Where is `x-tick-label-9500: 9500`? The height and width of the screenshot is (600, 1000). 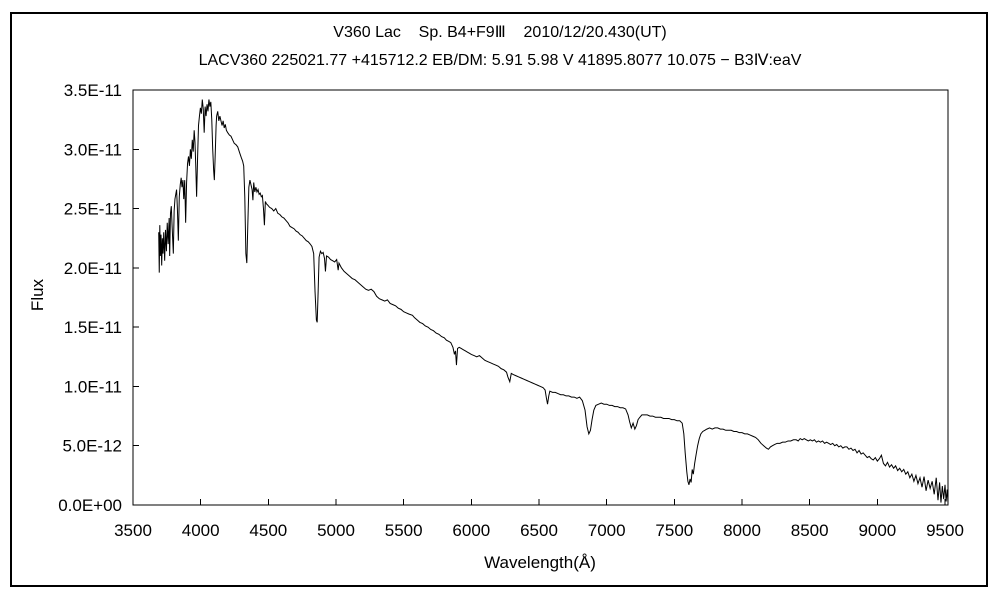 x-tick-label-9500: 9500 is located at coordinates (945, 530).